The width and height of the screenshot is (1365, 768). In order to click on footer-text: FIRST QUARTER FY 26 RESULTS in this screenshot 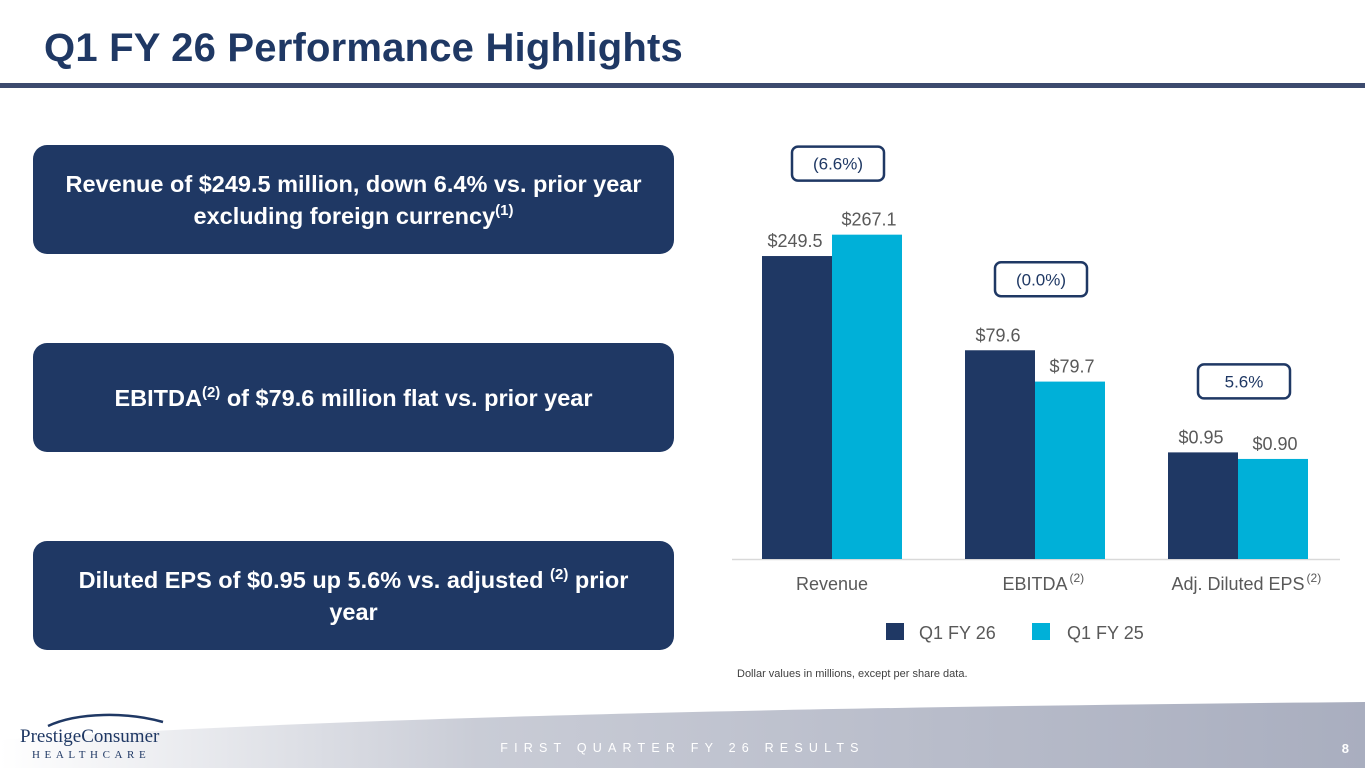, I will do `click(682, 748)`.